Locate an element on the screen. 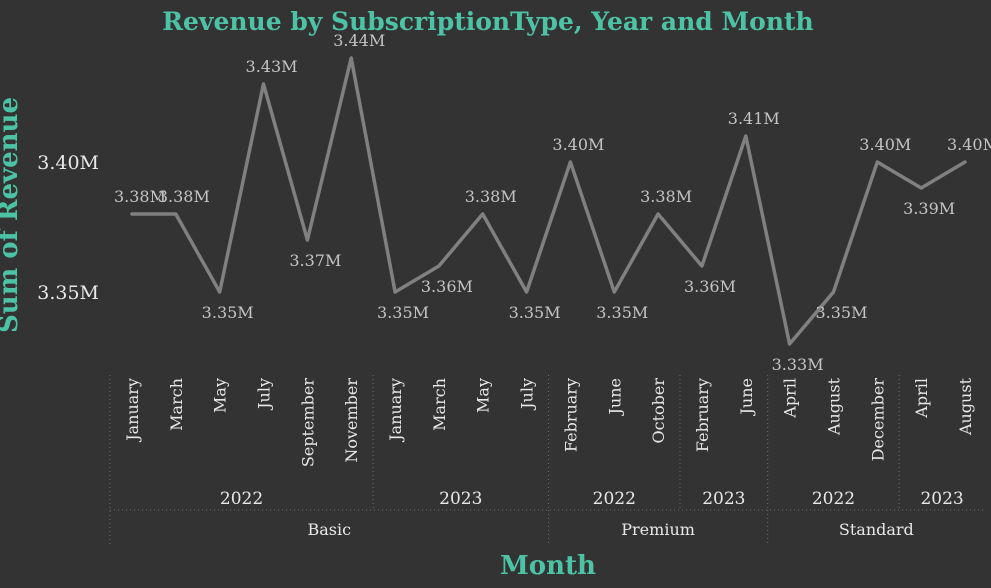 The image size is (991, 588). data-label: 3.39M is located at coordinates (929, 208).